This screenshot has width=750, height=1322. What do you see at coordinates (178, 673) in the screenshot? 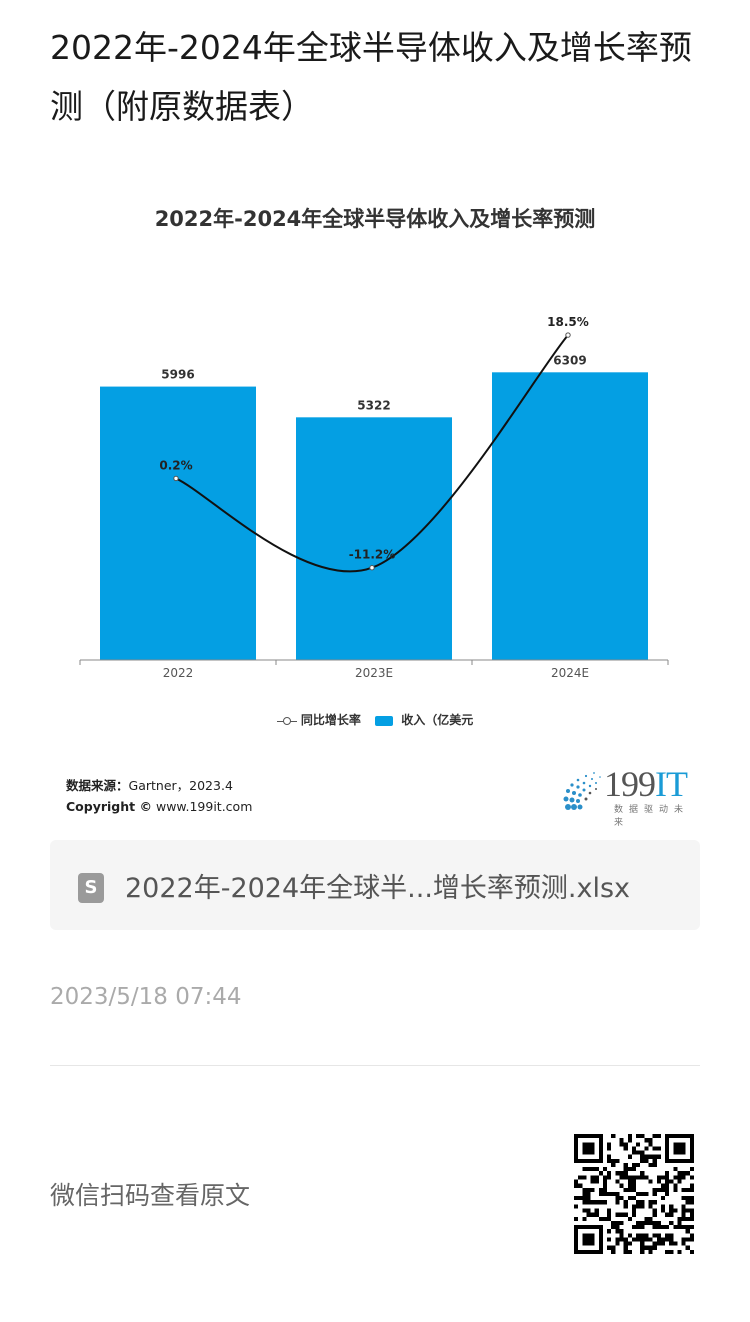
I see `x-tick-label: 2022` at bounding box center [178, 673].